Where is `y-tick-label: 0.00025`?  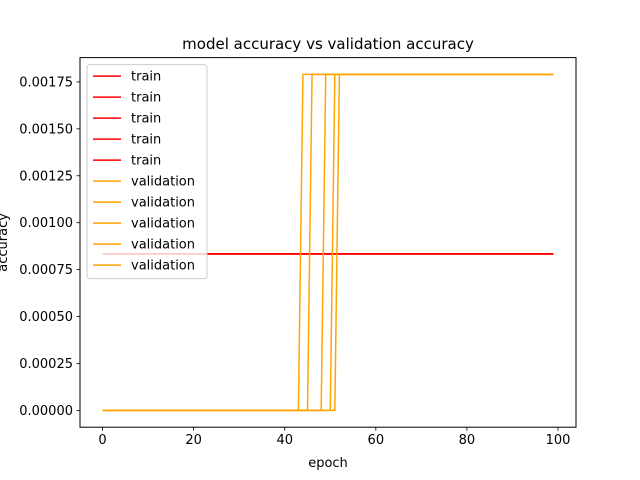 y-tick-label: 0.00025 is located at coordinates (46, 364).